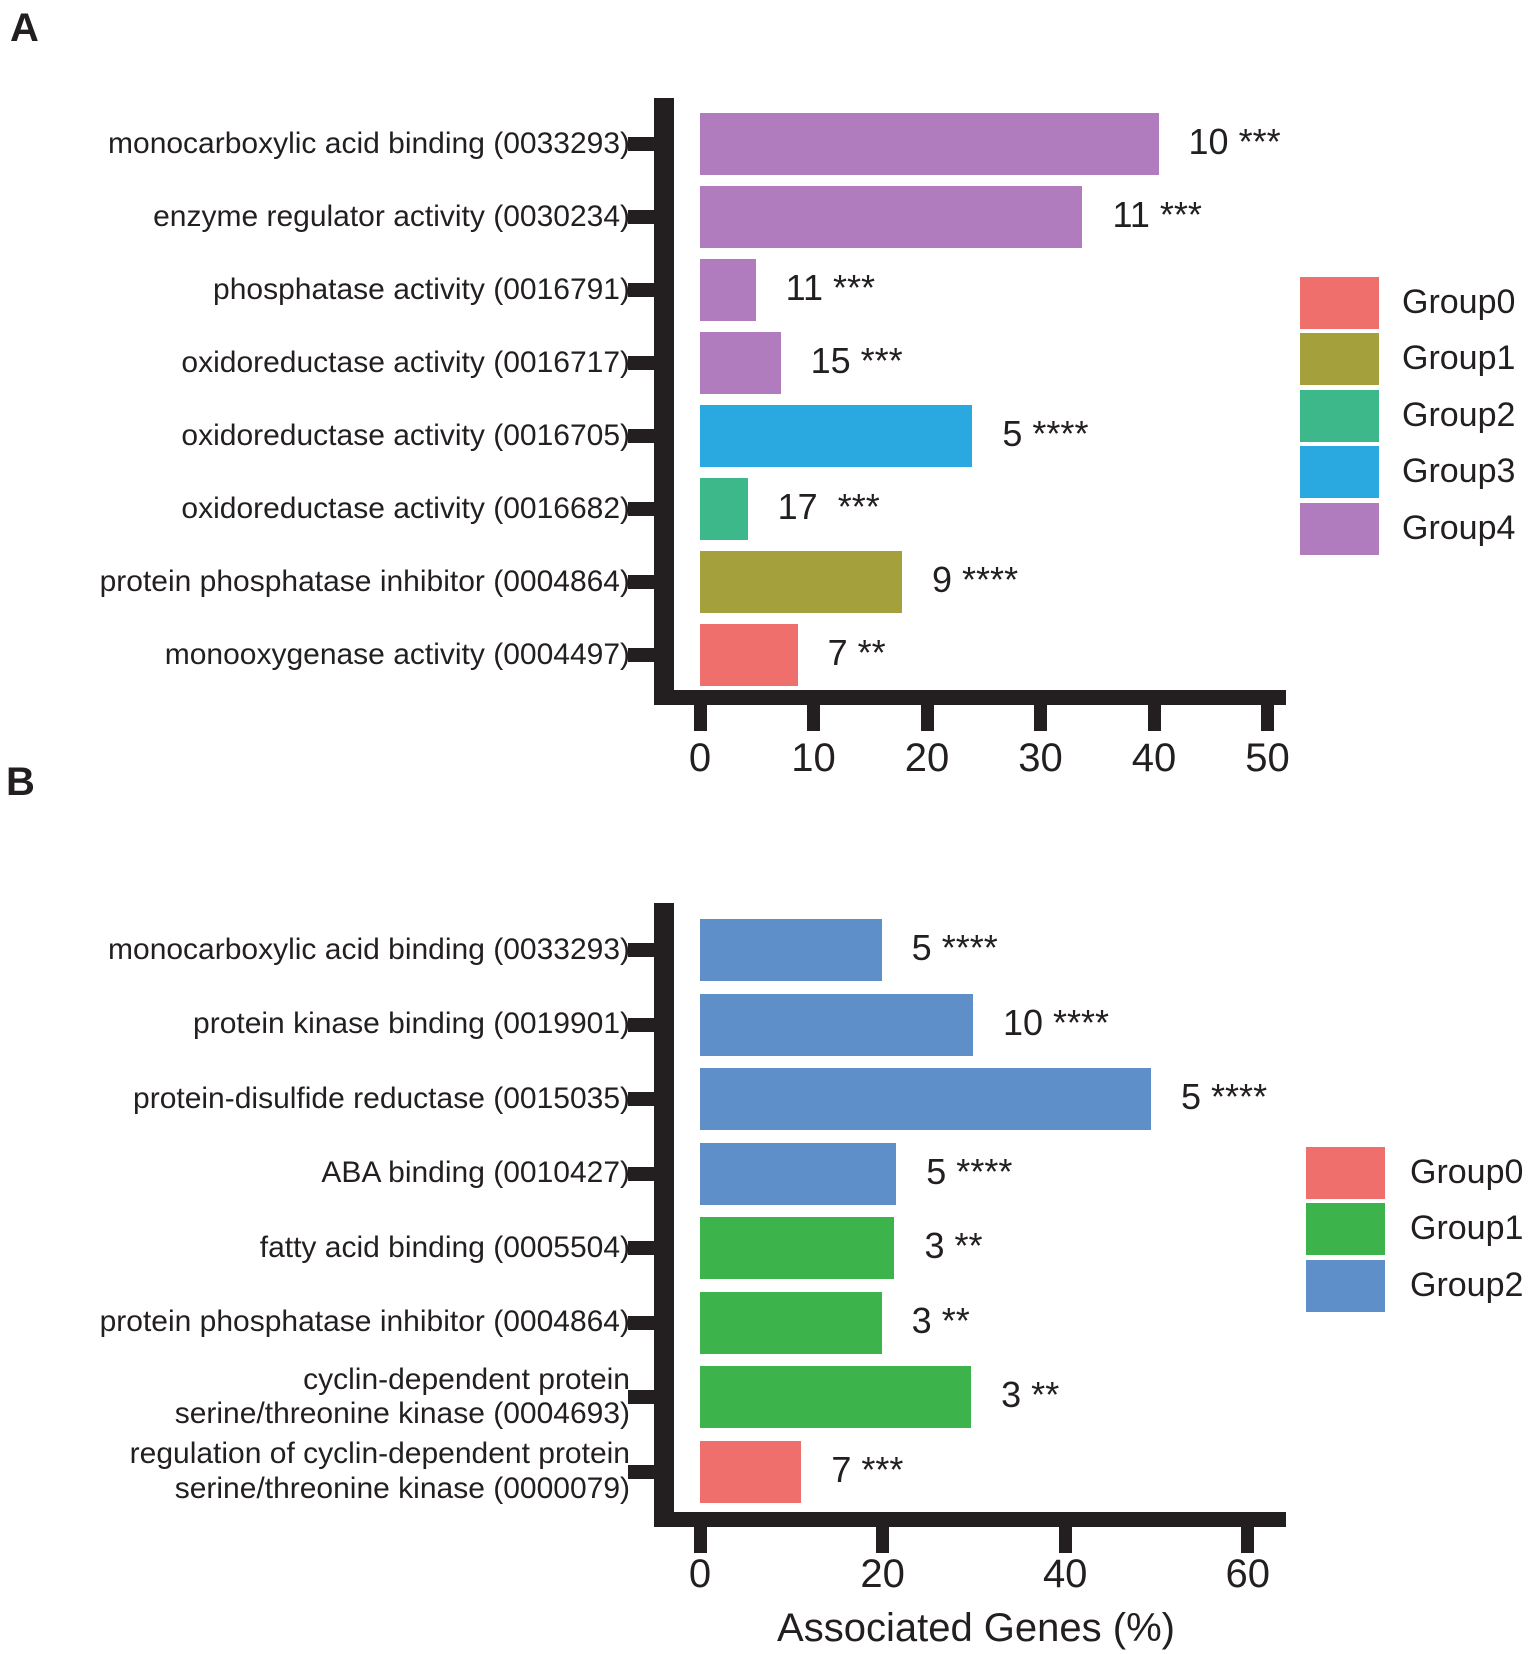 The height and width of the screenshot is (1654, 1528). I want to click on category-label: protein-disulfide reductase (0015035), so click(315, 1099).